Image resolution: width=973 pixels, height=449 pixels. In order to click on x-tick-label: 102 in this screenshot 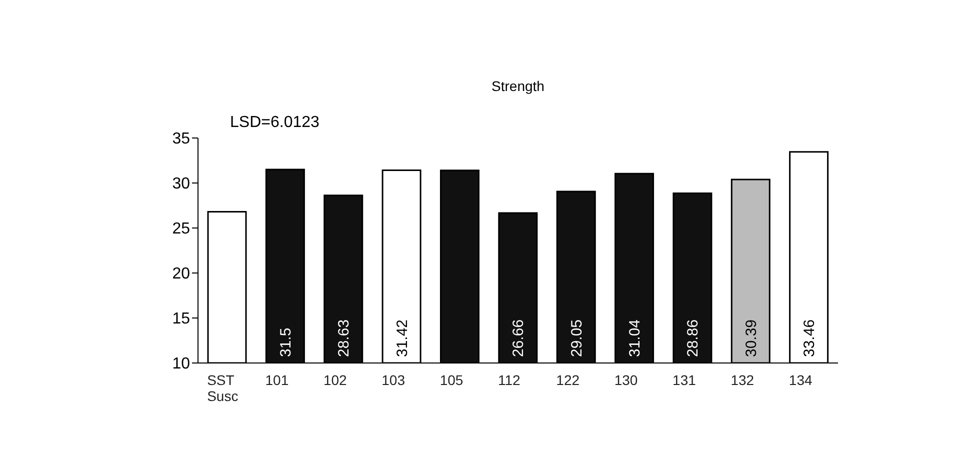, I will do `click(335, 380)`.